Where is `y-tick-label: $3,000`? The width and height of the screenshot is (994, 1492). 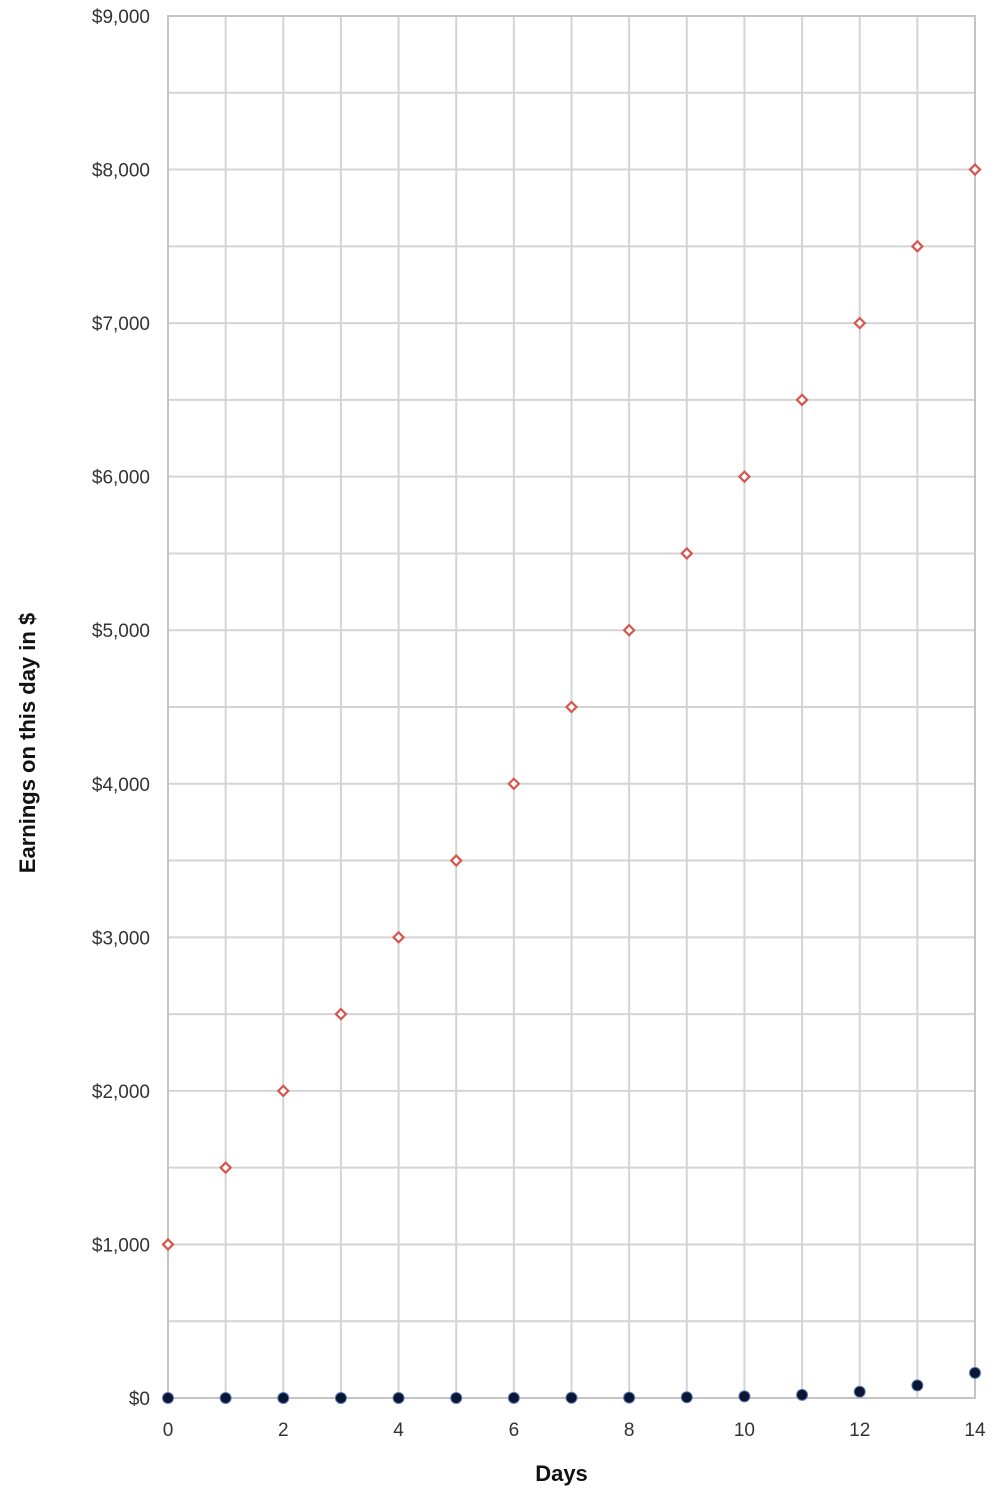
y-tick-label: $3,000 is located at coordinates (121, 938).